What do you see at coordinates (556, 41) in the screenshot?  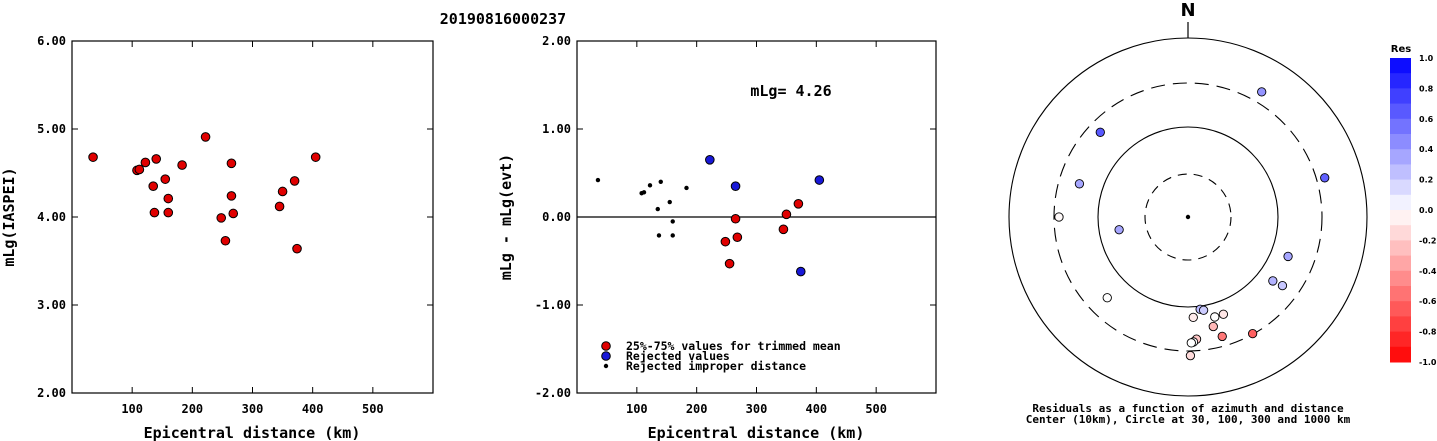 I see `middle-ytick-label: 2.00` at bounding box center [556, 41].